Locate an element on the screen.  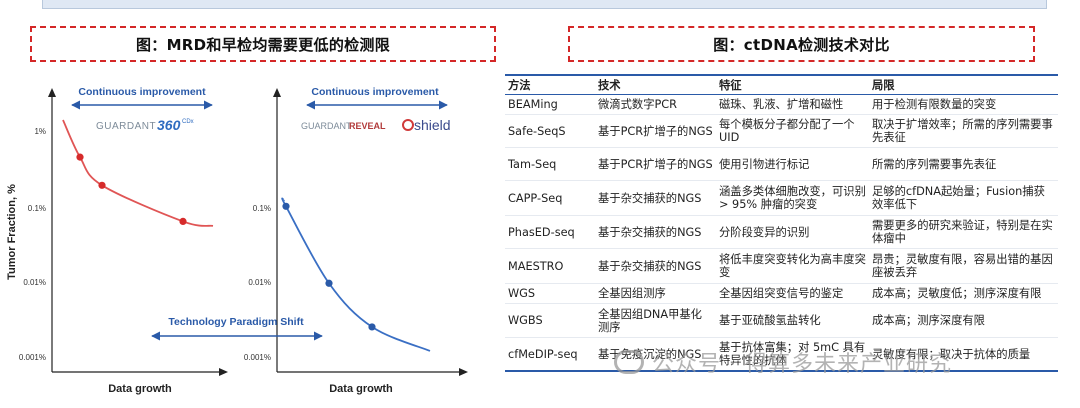
cell-method: Safe-SeqS is located at coordinates (550, 131).